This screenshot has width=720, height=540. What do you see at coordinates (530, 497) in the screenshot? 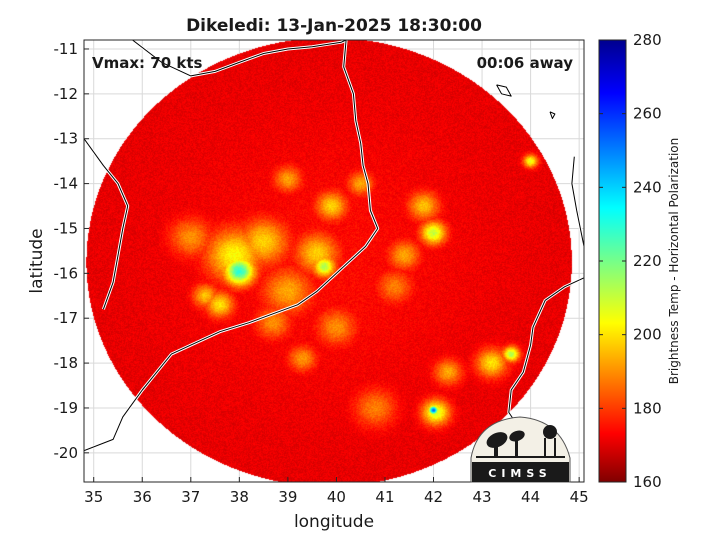
I see `x-tick-label: 44` at bounding box center [530, 497].